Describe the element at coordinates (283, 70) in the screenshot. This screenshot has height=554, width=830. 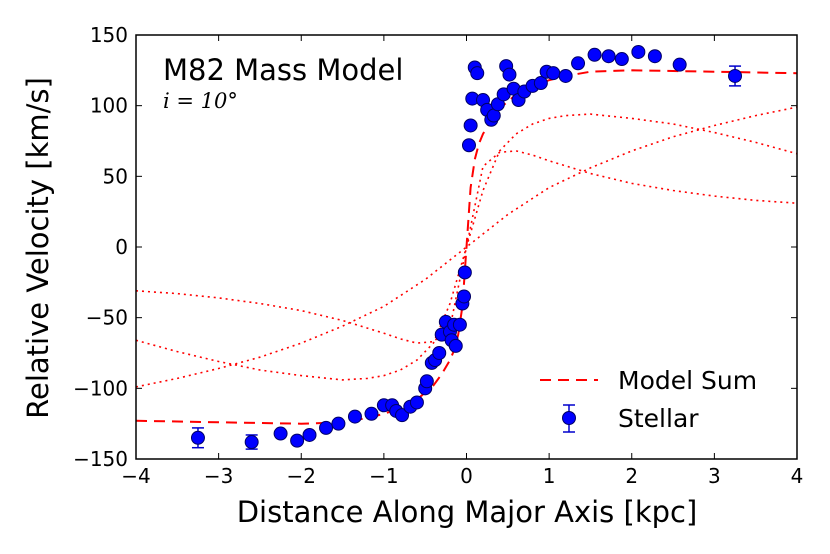
I see `chart-title: M82 Mass Model` at that location.